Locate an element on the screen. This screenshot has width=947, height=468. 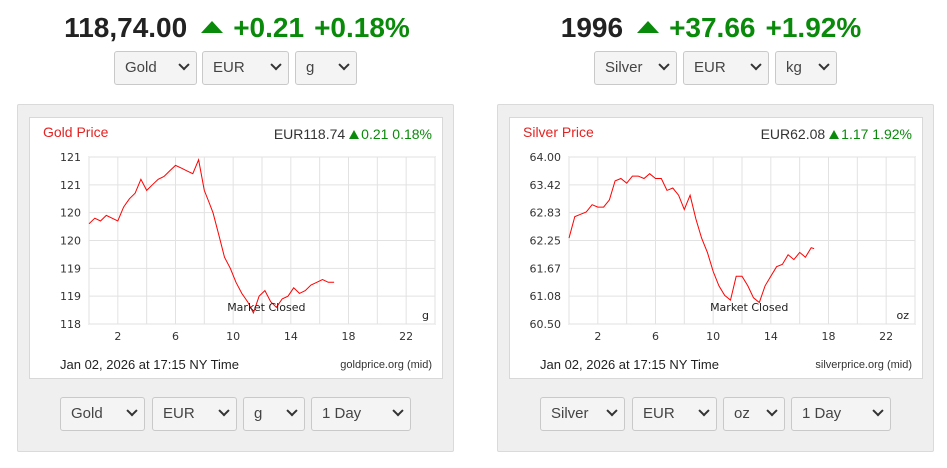
silver-chart-currency-select: EUR is located at coordinates (674, 414).